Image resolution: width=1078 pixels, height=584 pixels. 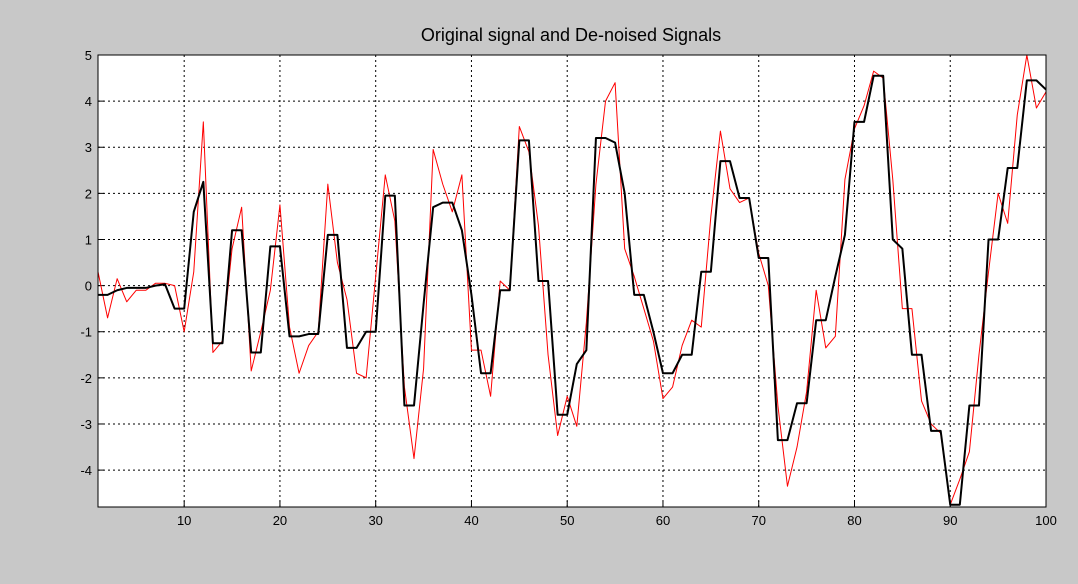 What do you see at coordinates (375, 520) in the screenshot?
I see `x-tick-label: 30` at bounding box center [375, 520].